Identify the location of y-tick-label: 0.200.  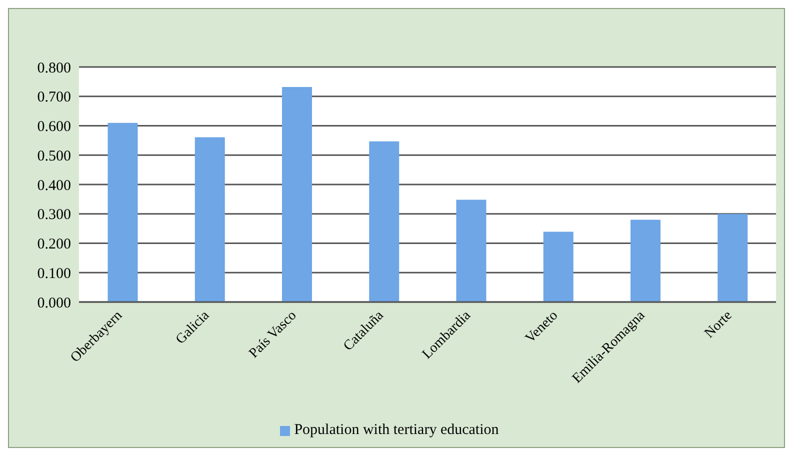
(54, 244).